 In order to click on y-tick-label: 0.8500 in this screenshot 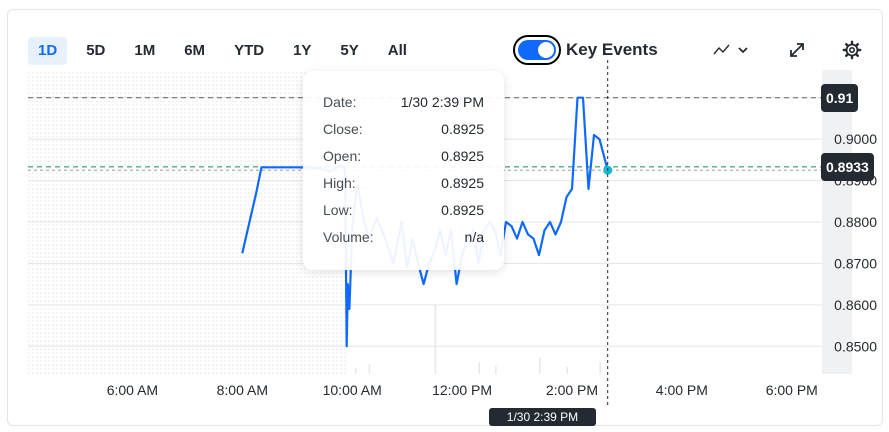, I will do `click(855, 346)`.